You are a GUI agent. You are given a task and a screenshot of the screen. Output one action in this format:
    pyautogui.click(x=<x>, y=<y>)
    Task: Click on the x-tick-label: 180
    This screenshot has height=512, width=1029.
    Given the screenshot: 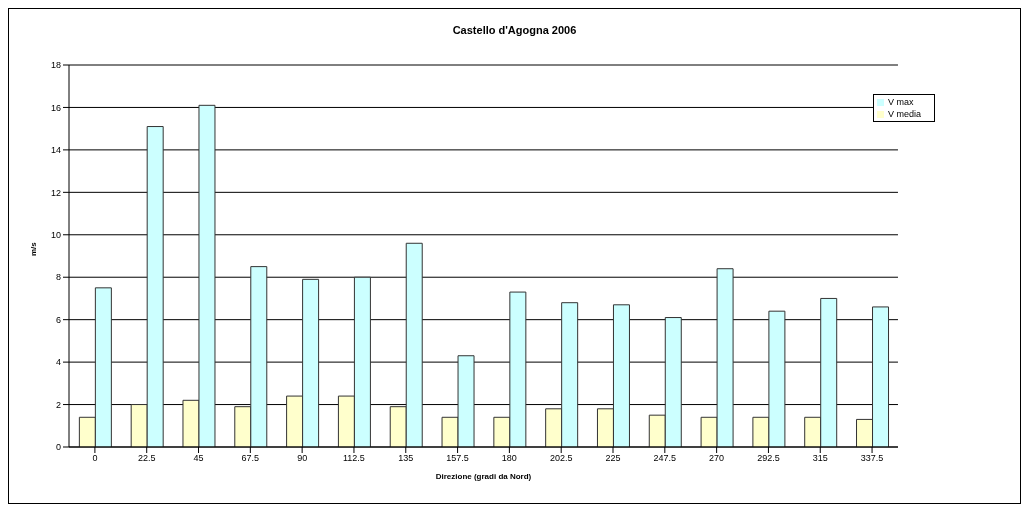 What is the action you would take?
    pyautogui.click(x=509, y=458)
    